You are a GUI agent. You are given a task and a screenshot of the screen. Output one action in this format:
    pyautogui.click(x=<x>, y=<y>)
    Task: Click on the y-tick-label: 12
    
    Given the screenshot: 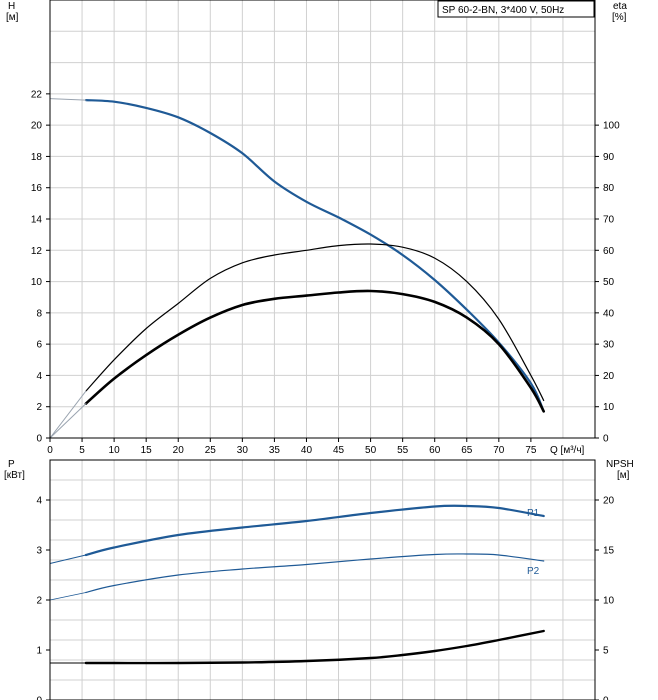 What is the action you would take?
    pyautogui.click(x=37, y=251)
    